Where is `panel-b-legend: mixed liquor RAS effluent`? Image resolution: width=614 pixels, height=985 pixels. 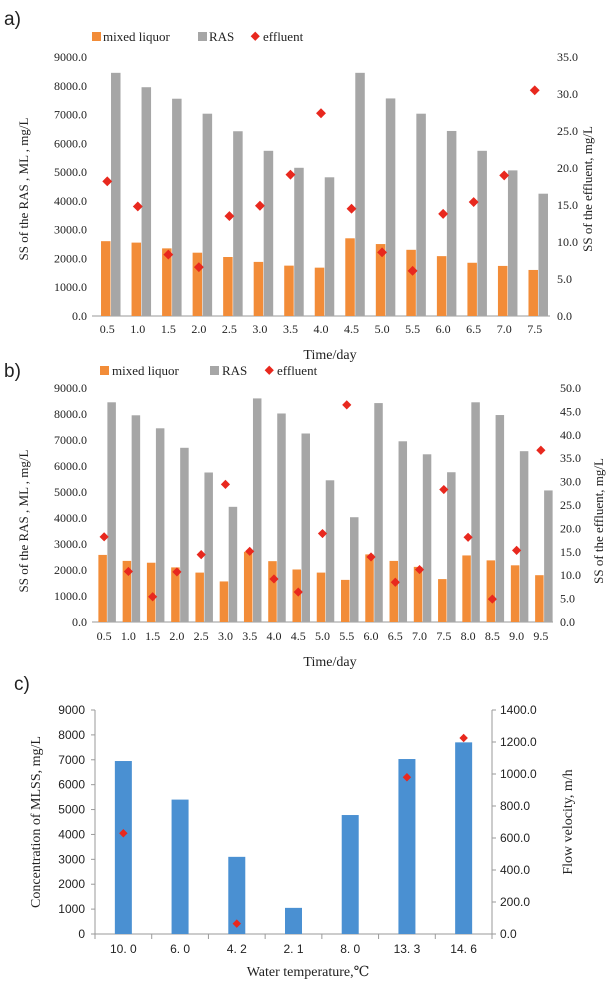 panel-b-legend: mixed liquor RAS effluent is located at coordinates (209, 370).